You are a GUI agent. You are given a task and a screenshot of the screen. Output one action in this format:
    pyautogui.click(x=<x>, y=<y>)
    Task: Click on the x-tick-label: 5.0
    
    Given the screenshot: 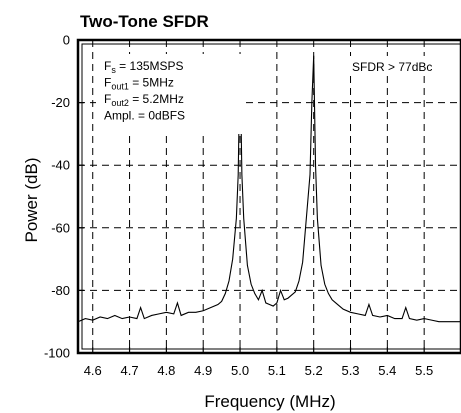 What is the action you would take?
    pyautogui.click(x=240, y=370)
    